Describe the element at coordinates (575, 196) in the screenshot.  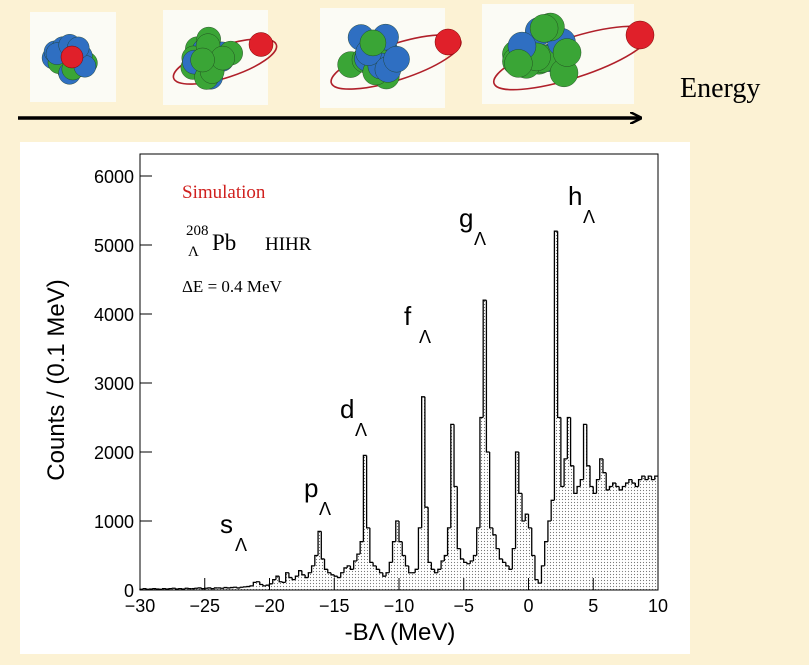
I see `shell-label: h` at that location.